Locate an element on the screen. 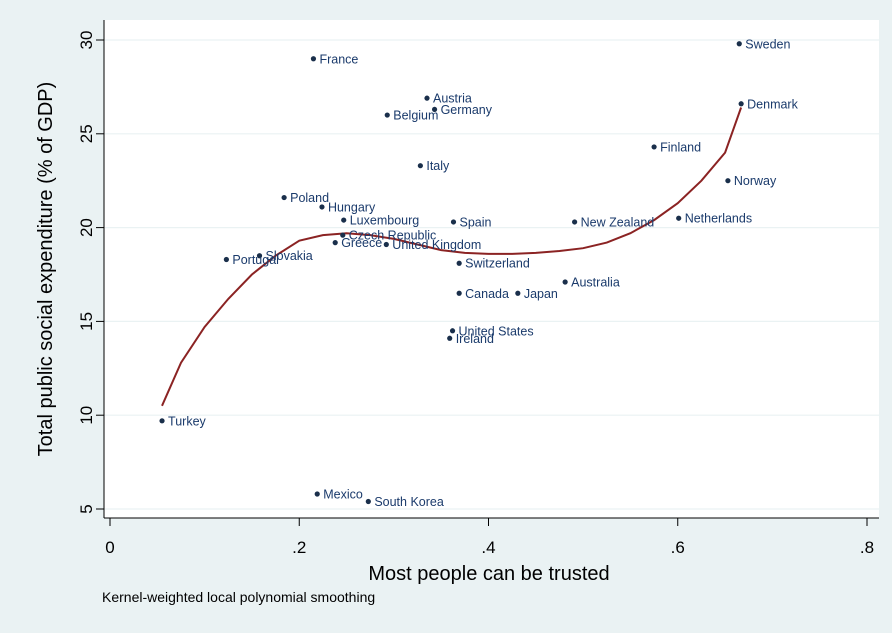 This screenshot has height=633, width=892. point-label: Czech Republic is located at coordinates (393, 236).